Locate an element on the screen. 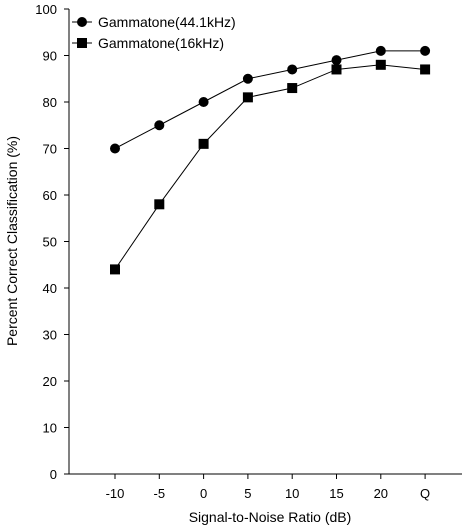 The height and width of the screenshot is (529, 474). x-tick-label: 0 is located at coordinates (203, 493).